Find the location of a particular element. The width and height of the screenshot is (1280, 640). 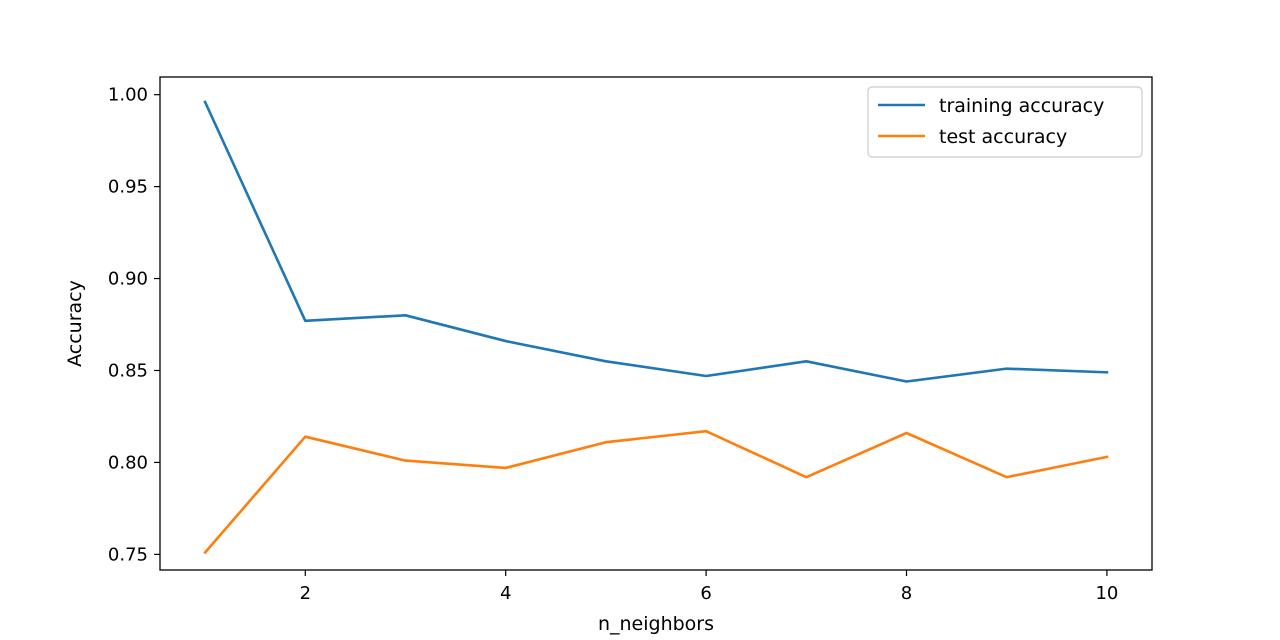

x-tick-label: 6 is located at coordinates (705, 593).